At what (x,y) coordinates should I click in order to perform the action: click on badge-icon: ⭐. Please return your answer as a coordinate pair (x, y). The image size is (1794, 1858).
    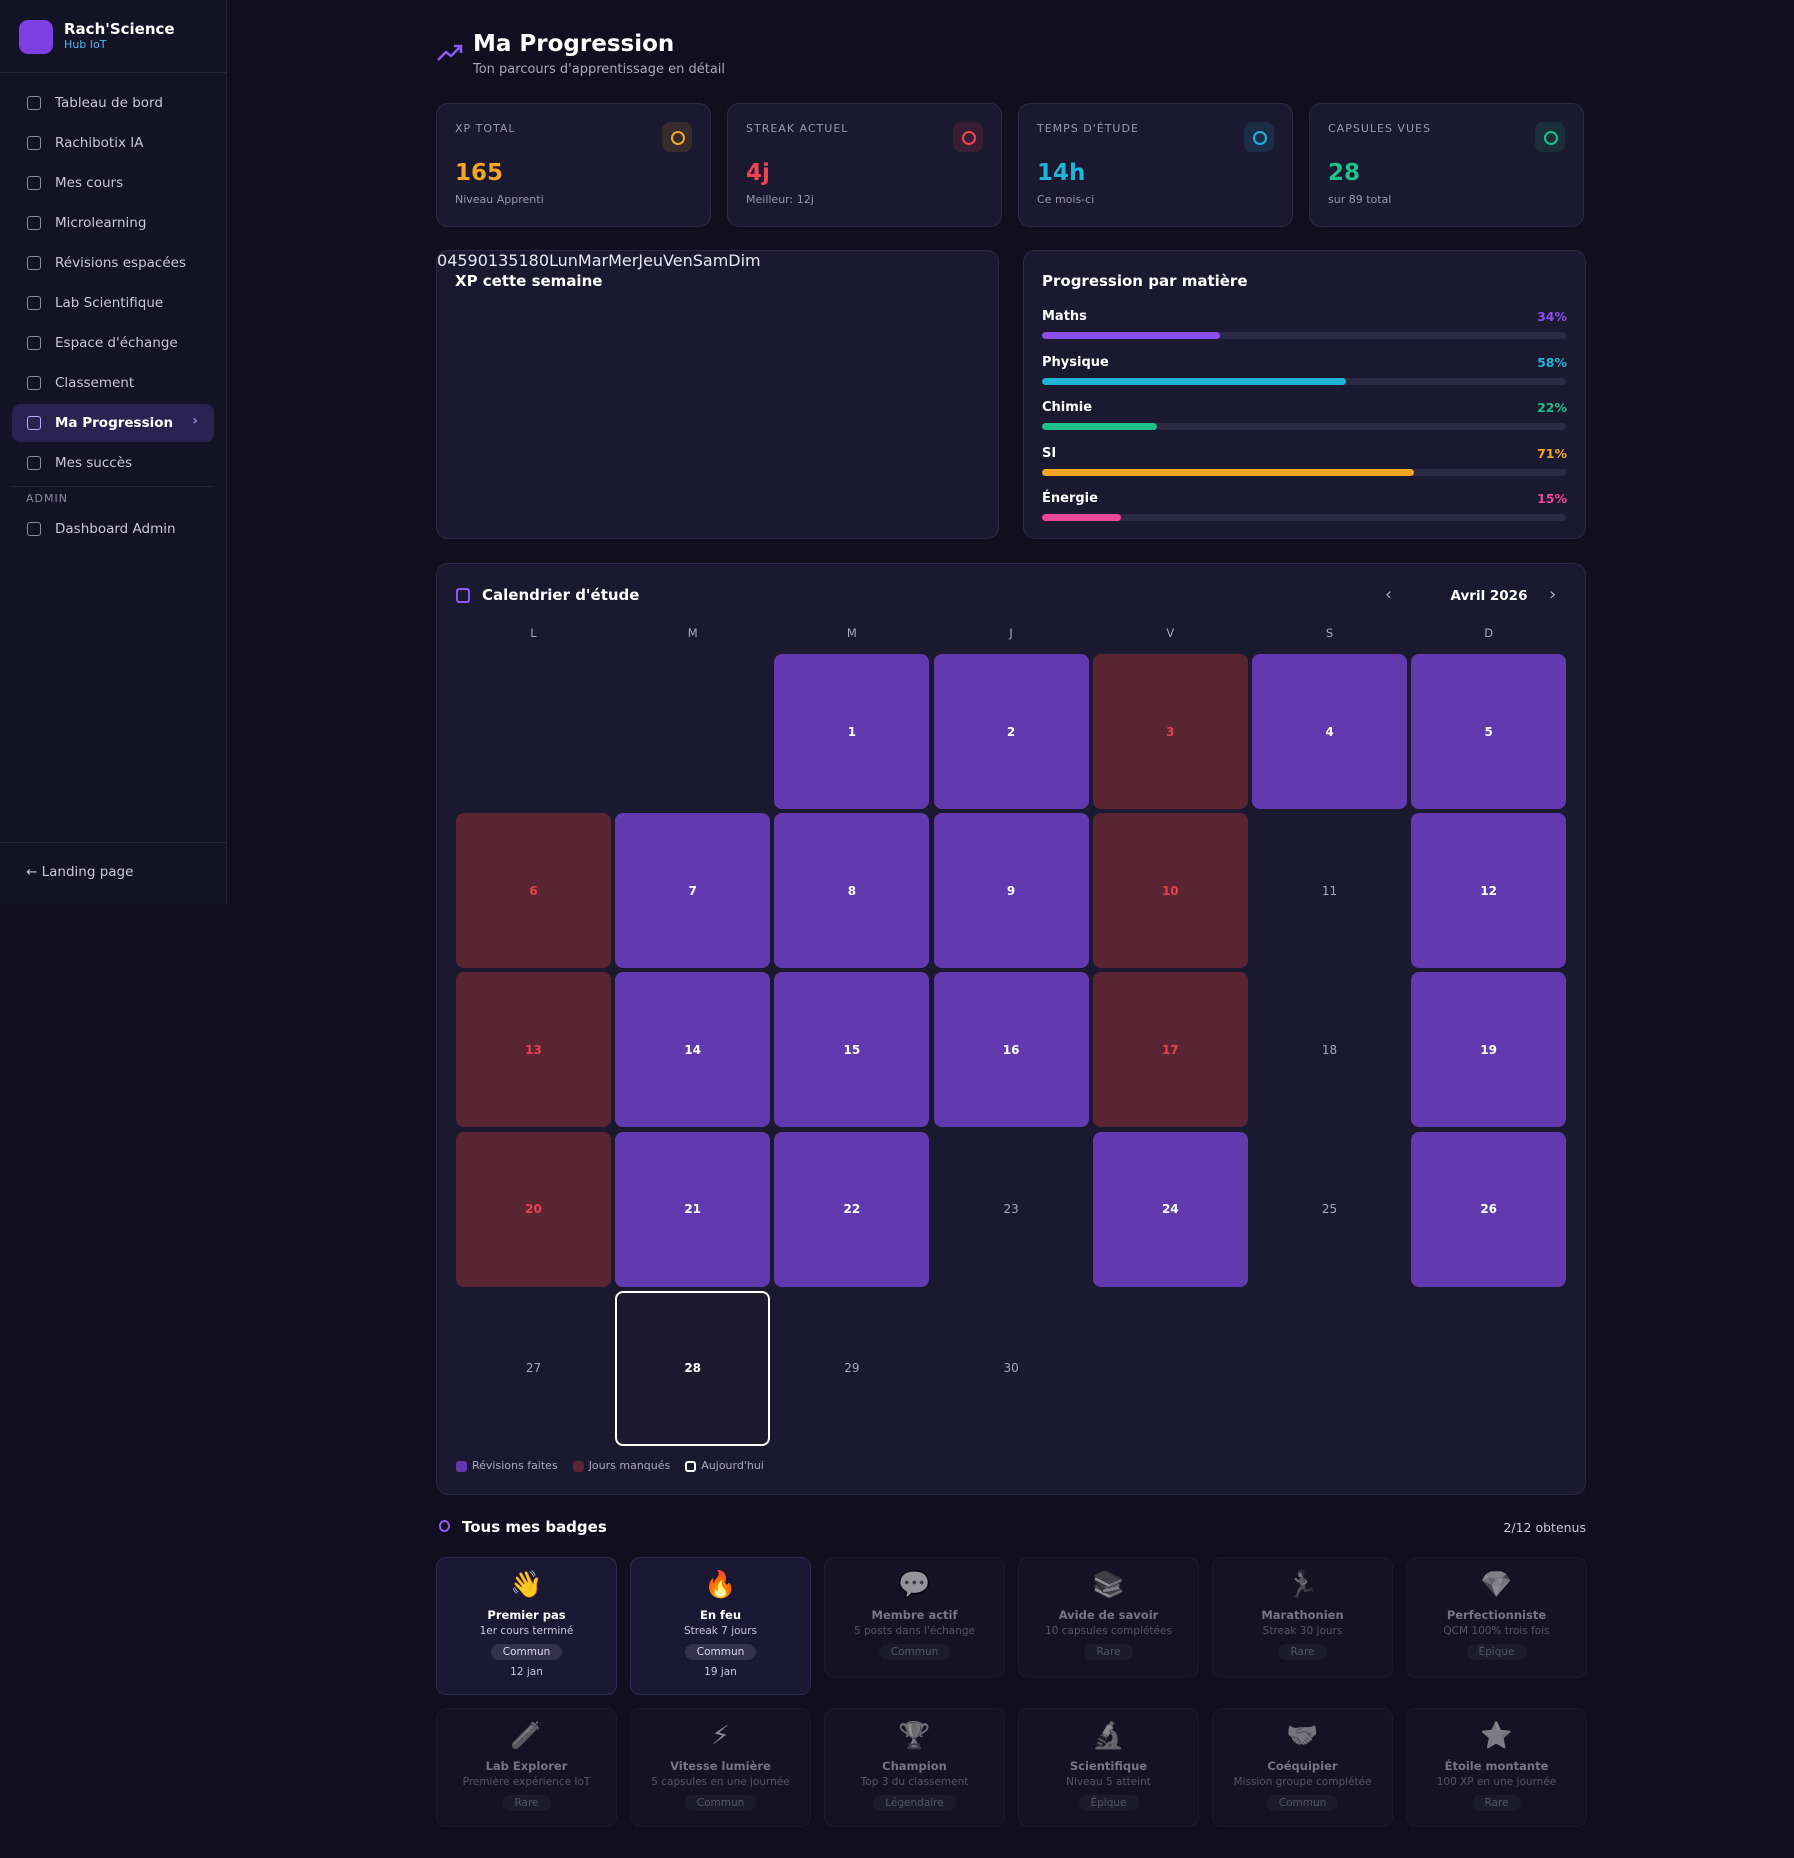
    Looking at the image, I should click on (1496, 1736).